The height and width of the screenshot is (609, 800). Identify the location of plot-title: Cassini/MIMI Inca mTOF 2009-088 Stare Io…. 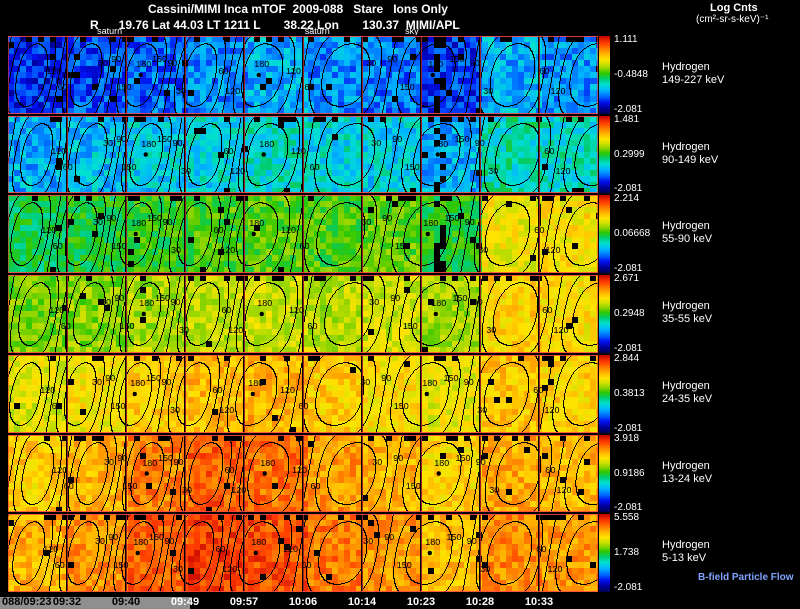
(298, 9).